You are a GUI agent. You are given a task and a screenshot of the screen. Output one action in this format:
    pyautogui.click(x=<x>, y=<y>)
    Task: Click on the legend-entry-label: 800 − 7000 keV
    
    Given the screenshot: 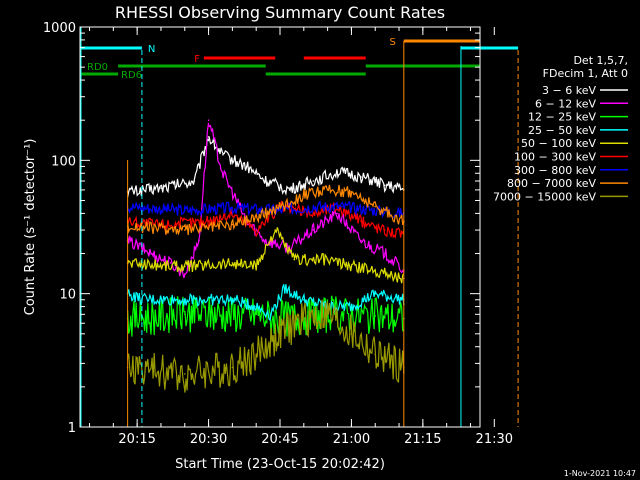 What is the action you would take?
    pyautogui.click(x=551, y=183)
    